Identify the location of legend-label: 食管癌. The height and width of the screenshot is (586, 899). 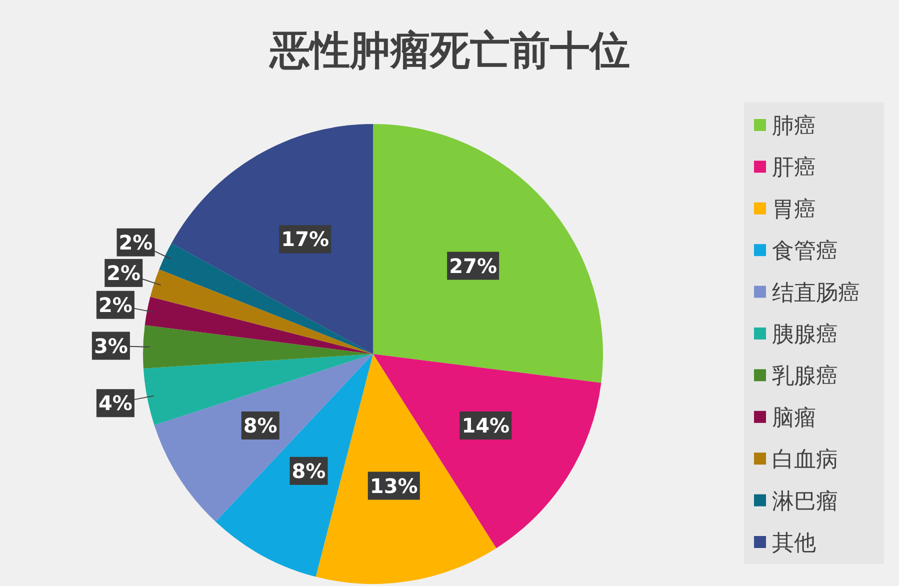
(805, 251).